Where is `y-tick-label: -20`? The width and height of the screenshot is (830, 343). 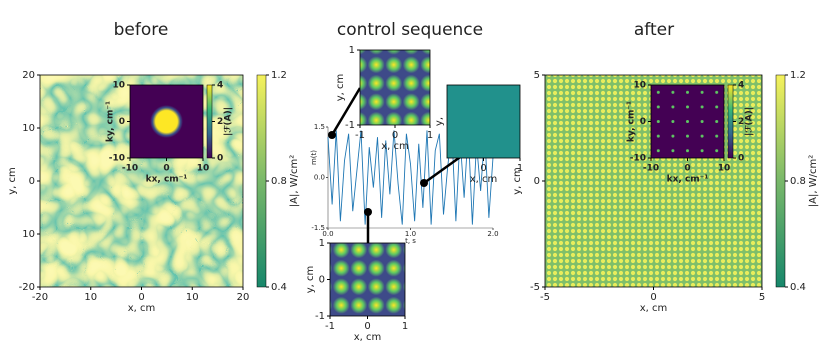
y-tick-label: -20 is located at coordinates (27, 287).